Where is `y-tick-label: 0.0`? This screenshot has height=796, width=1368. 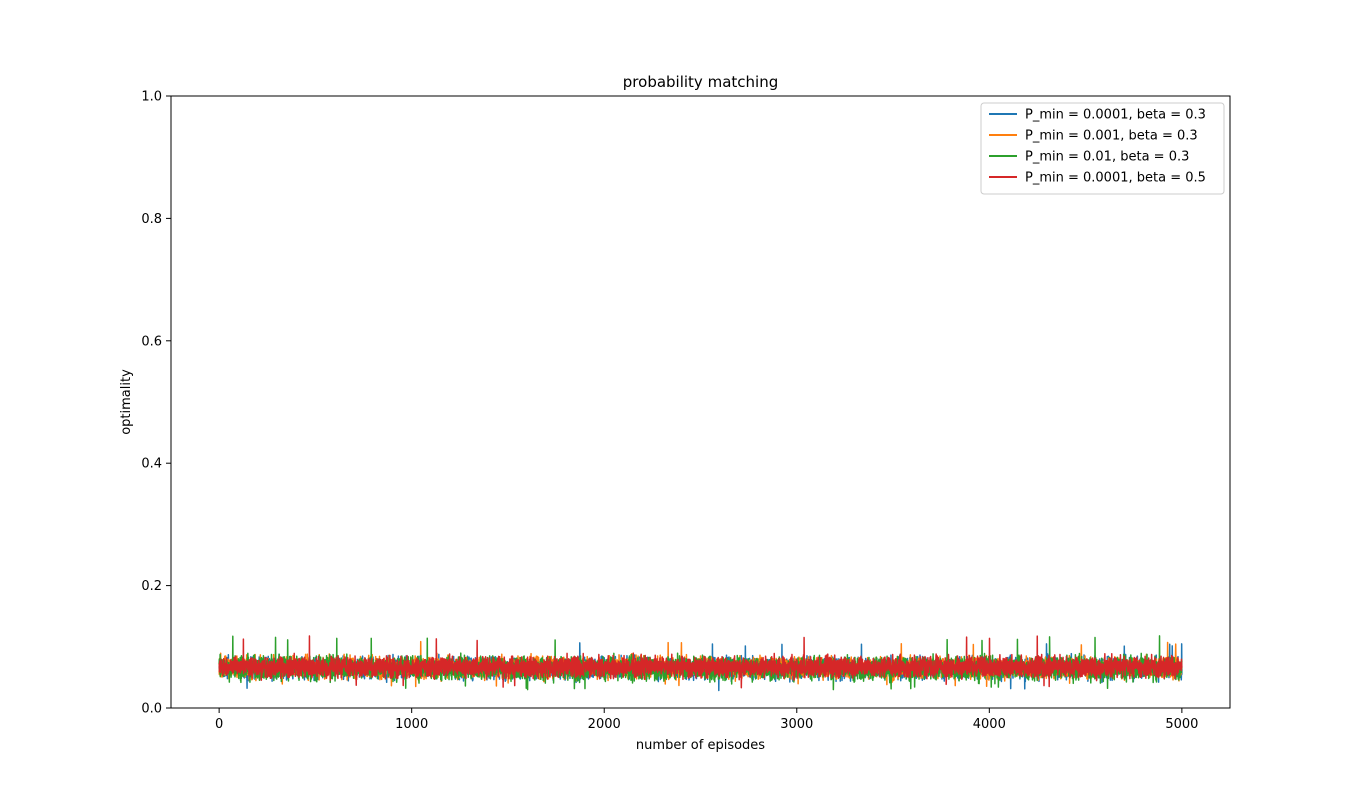 y-tick-label: 0.0 is located at coordinates (151, 709).